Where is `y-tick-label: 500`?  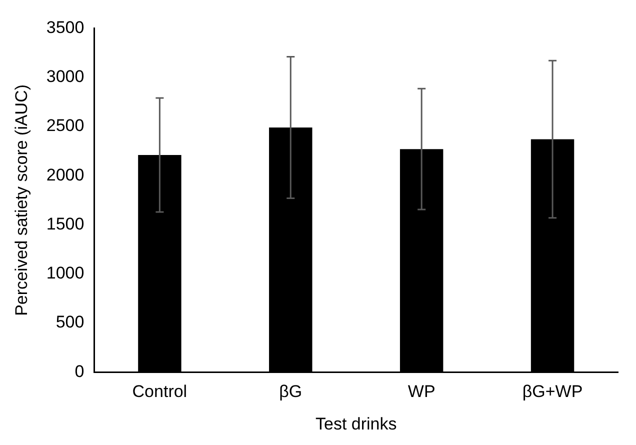 y-tick-label: 500 is located at coordinates (70, 322).